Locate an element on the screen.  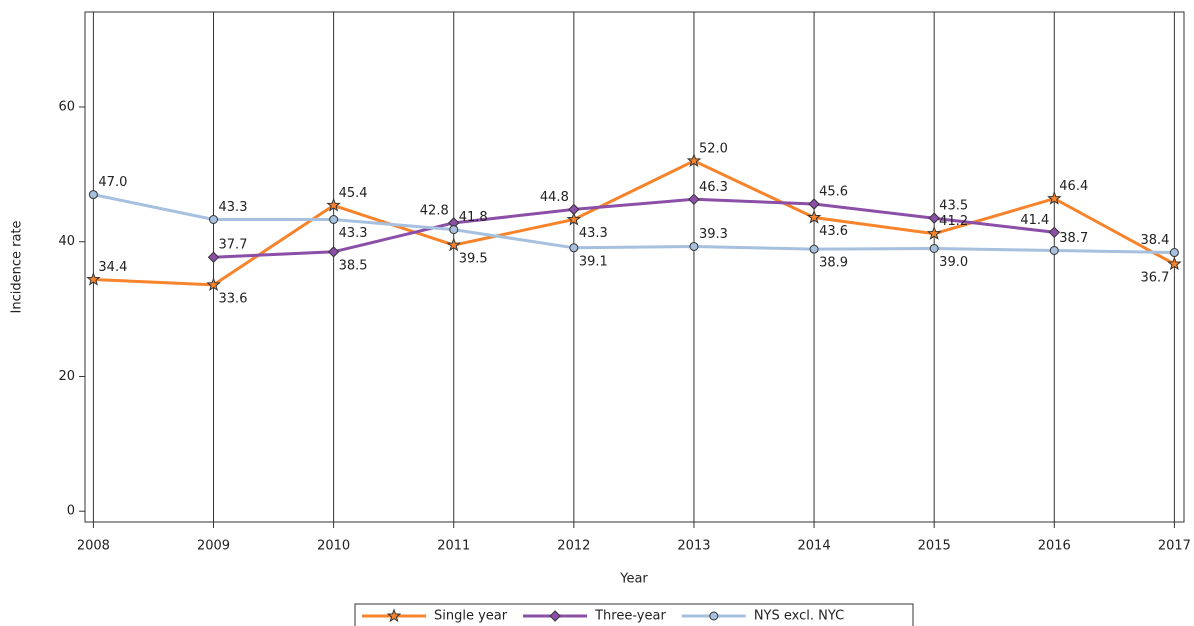
data-label: 34.4 is located at coordinates (112, 267).